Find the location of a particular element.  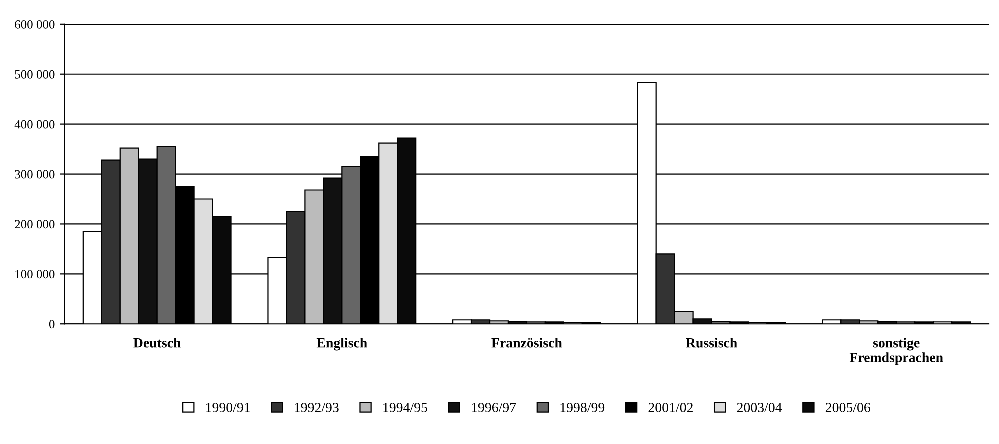

x-tick-label: Englisch is located at coordinates (342, 344).